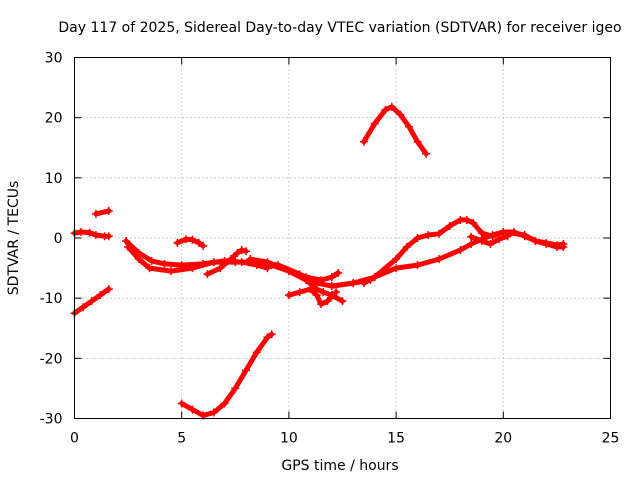  Describe the element at coordinates (611, 439) in the screenshot. I see `x-tick-label: 25` at that location.